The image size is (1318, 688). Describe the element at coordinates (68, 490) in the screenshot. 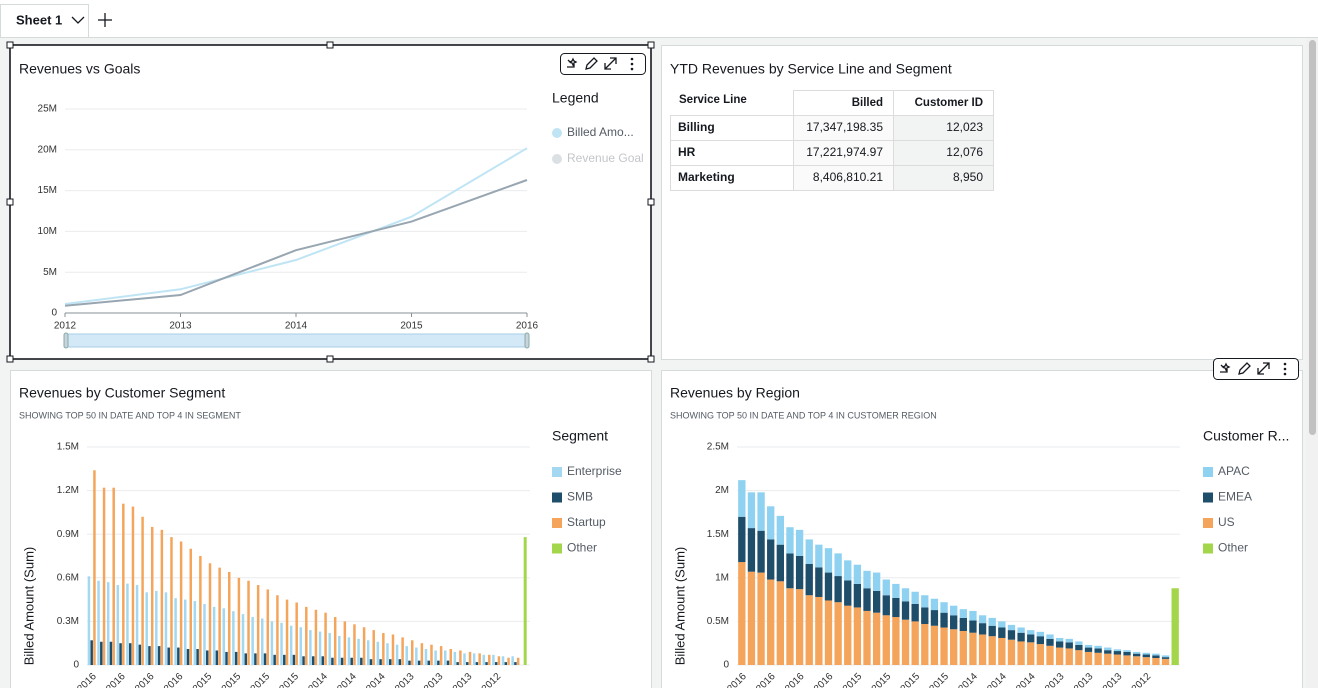

I see `y-tick-label: 1.2M` at that location.